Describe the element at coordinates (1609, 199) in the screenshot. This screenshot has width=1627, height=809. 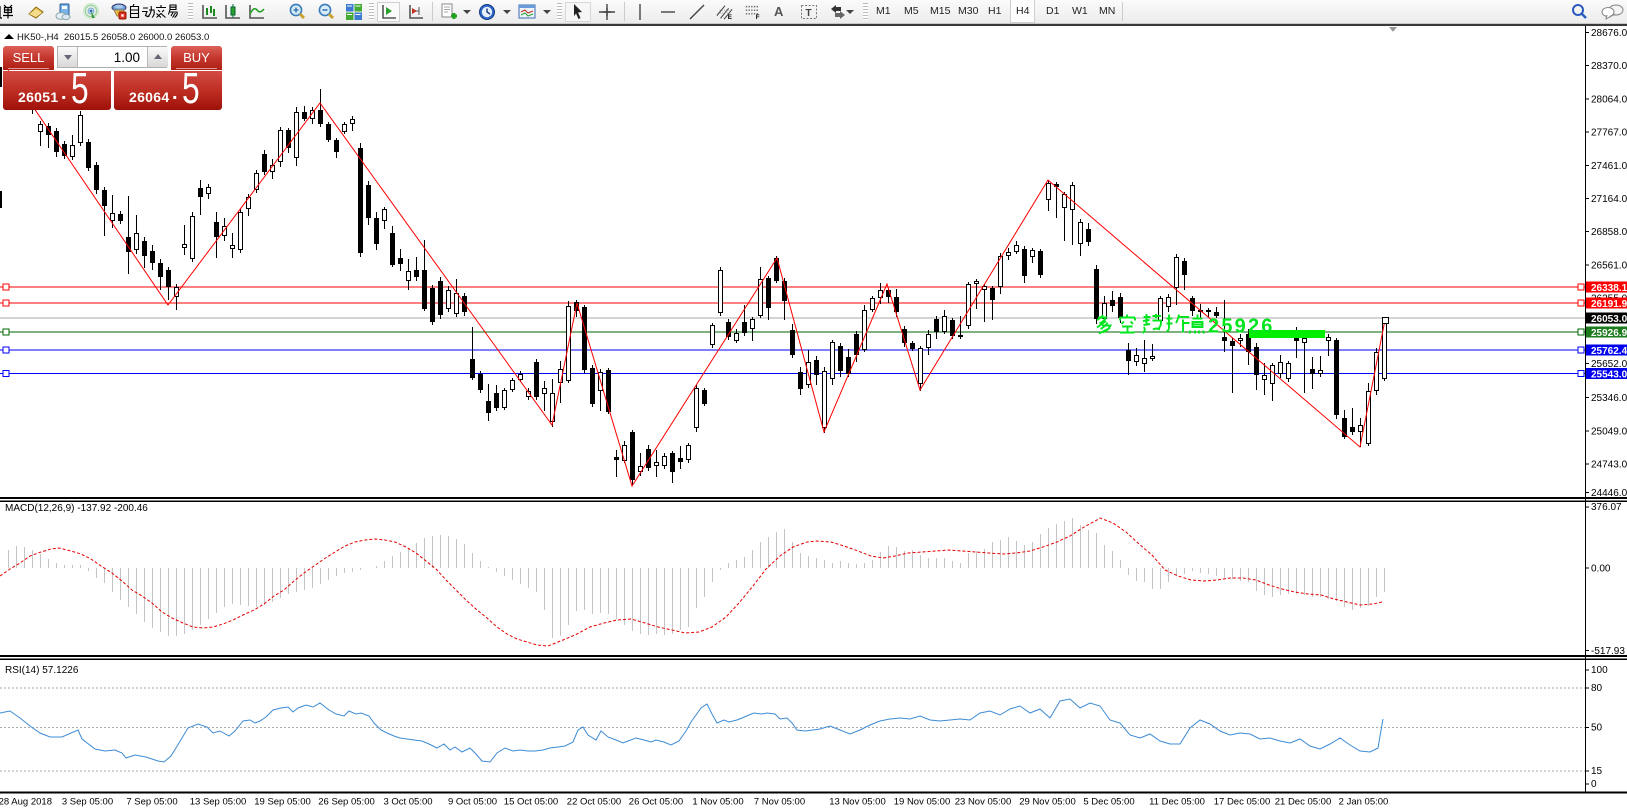
I see `svg-text: 27164.0` at that location.